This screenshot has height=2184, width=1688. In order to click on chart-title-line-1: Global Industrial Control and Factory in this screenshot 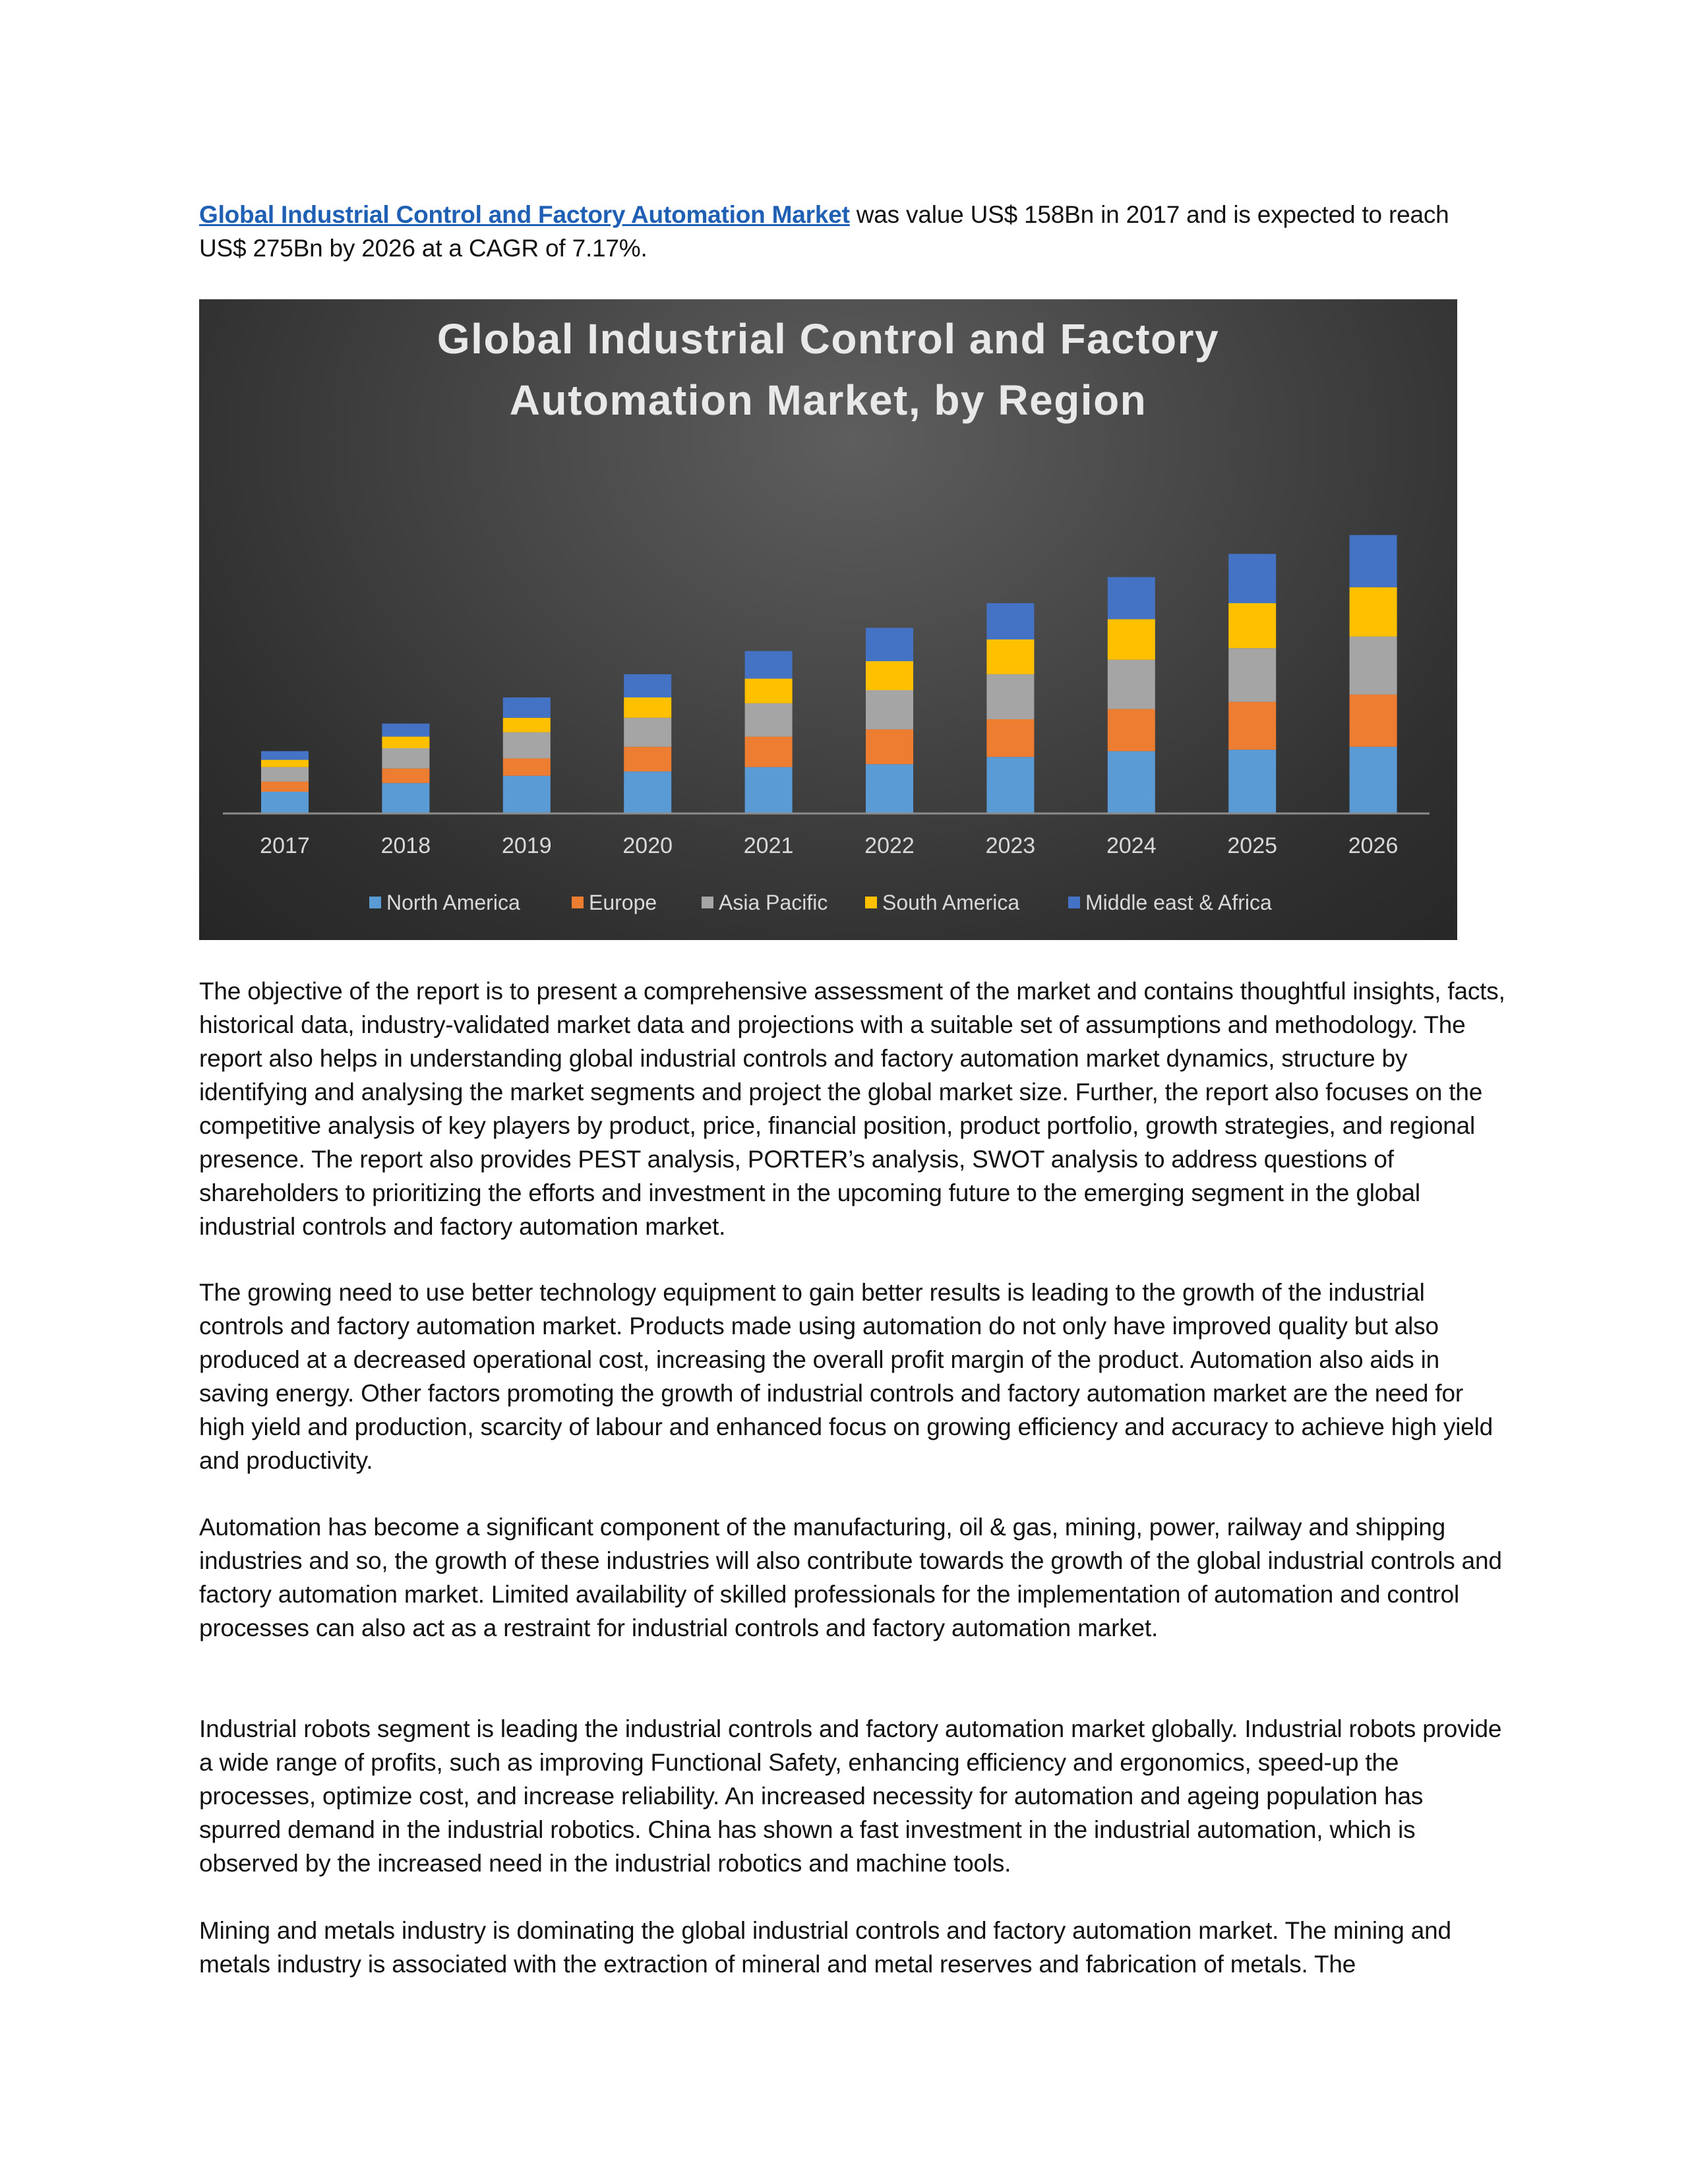, I will do `click(828, 339)`.